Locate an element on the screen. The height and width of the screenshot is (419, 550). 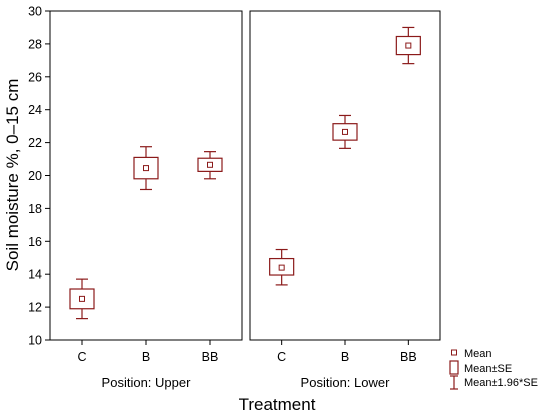
panel-label: Position: Lower is located at coordinates (346, 382).